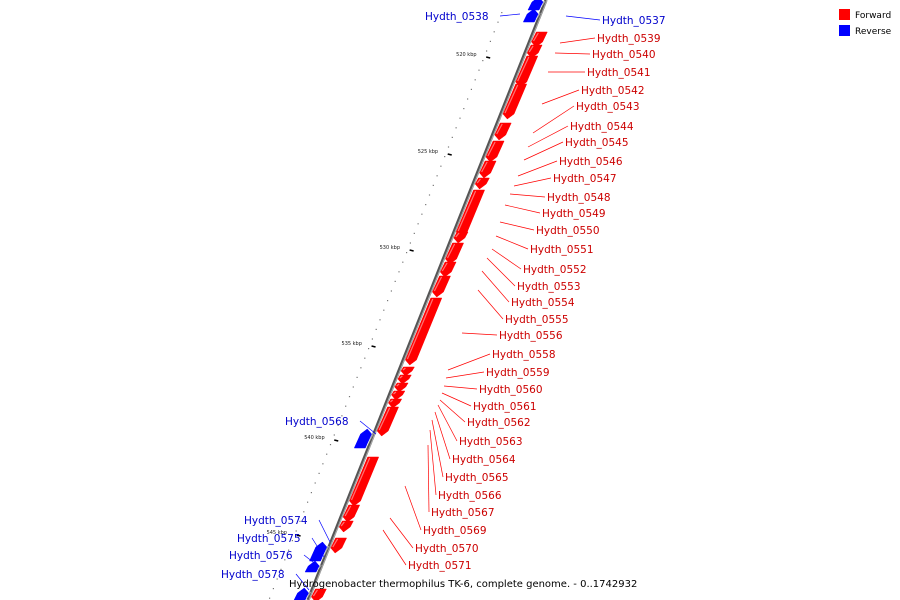 This screenshot has width=900, height=600. I want to click on gene-label: Hydth_0540, so click(624, 55).